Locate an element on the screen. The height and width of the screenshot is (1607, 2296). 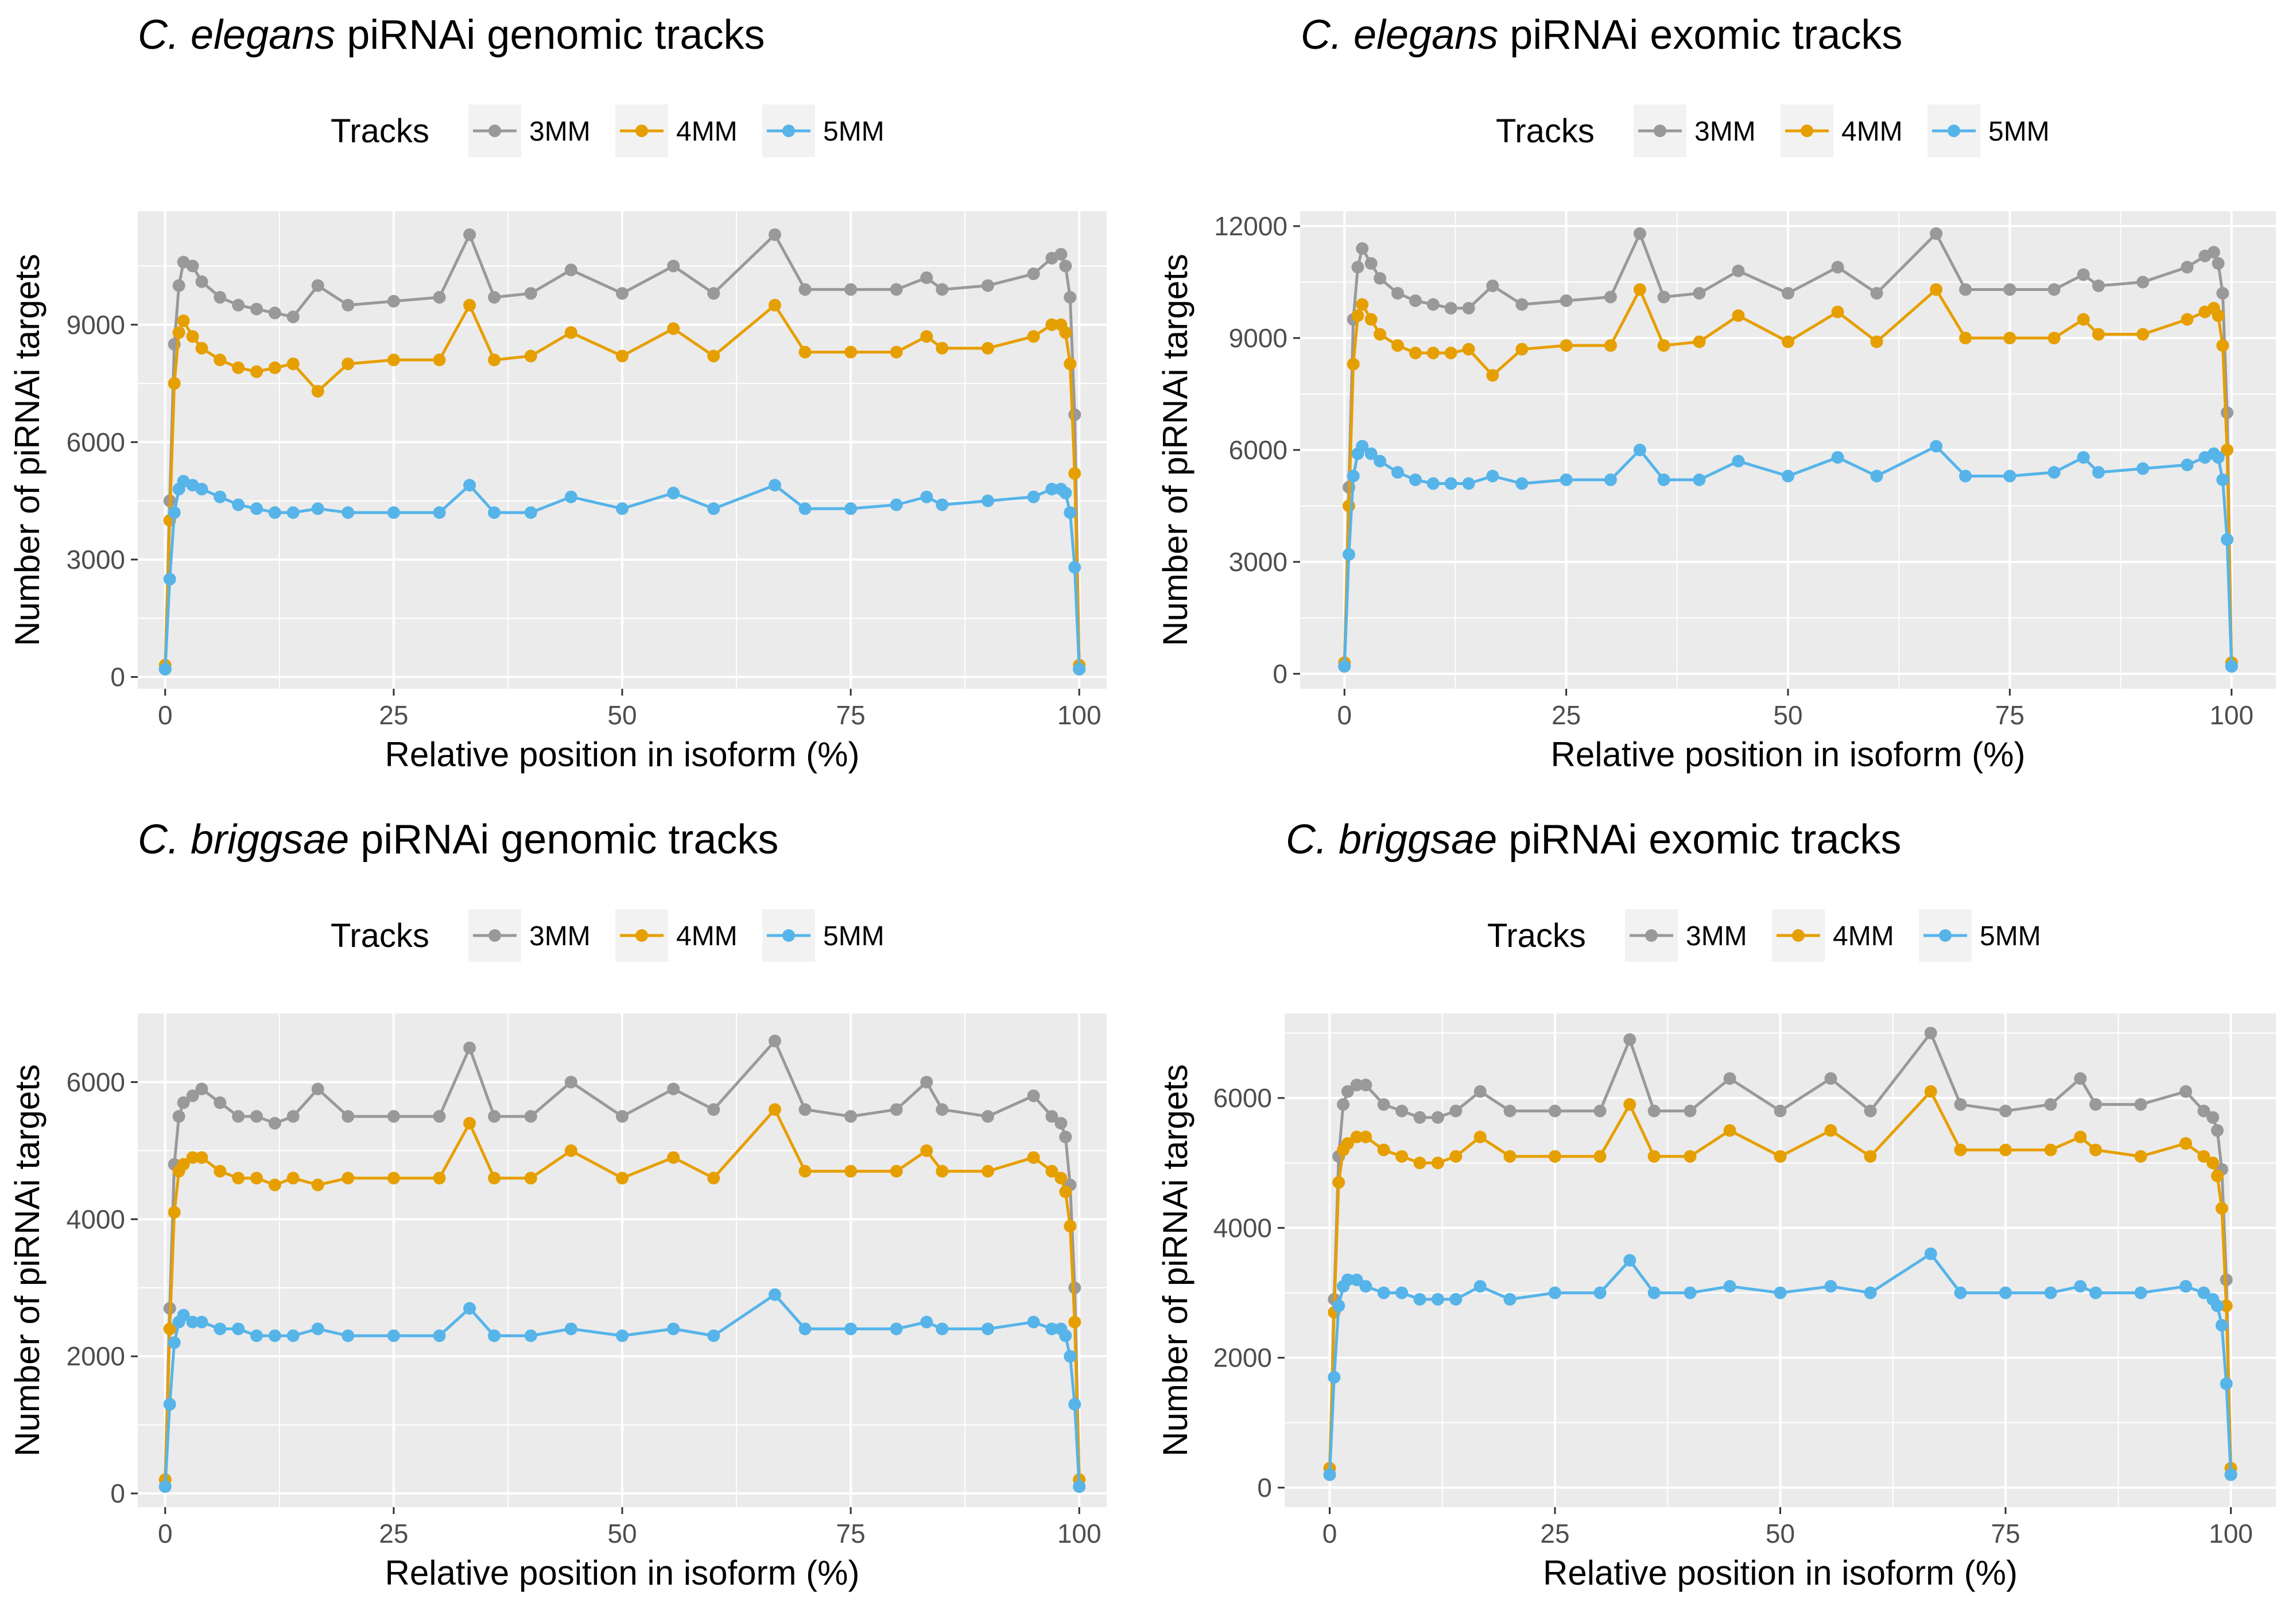
y-axis: 0 3000 6000 9000 is located at coordinates (102, 501).